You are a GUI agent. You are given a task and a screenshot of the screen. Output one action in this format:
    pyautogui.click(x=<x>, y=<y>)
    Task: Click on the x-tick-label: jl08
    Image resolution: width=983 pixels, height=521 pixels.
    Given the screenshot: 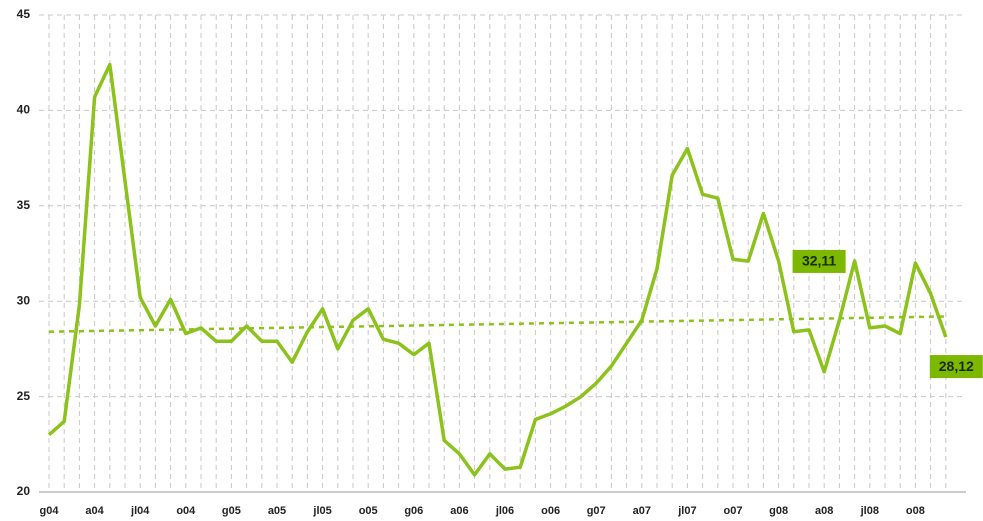 What is the action you would take?
    pyautogui.click(x=869, y=511)
    